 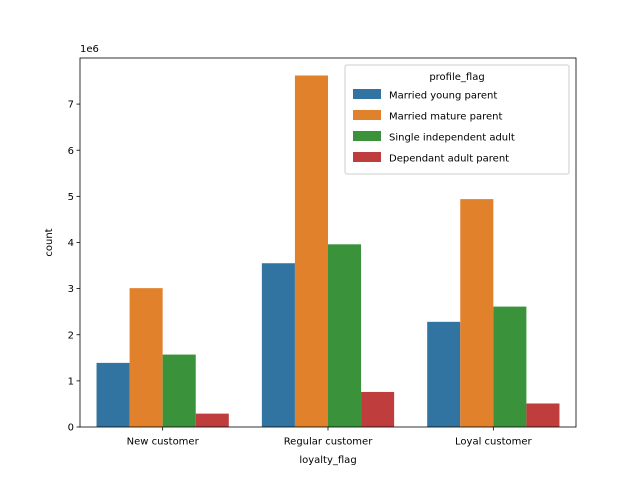 What do you see at coordinates (445, 117) in the screenshot?
I see `legend-entry-label: Married mature parent` at bounding box center [445, 117].